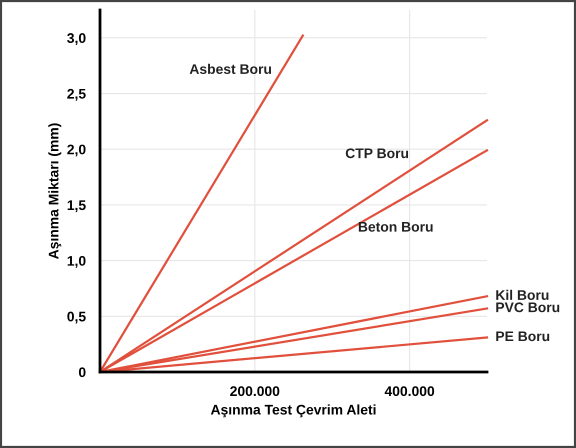 This screenshot has height=448, width=576. What do you see at coordinates (76, 150) in the screenshot?
I see `y-tick-label: 2,0` at bounding box center [76, 150].